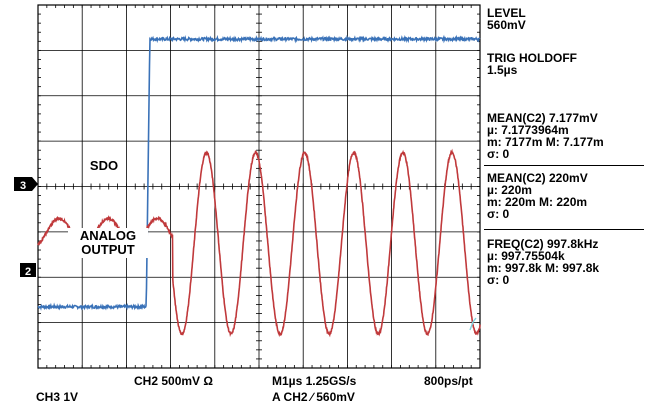  I want to click on ch3-marker-label: 3, so click(23, 186).